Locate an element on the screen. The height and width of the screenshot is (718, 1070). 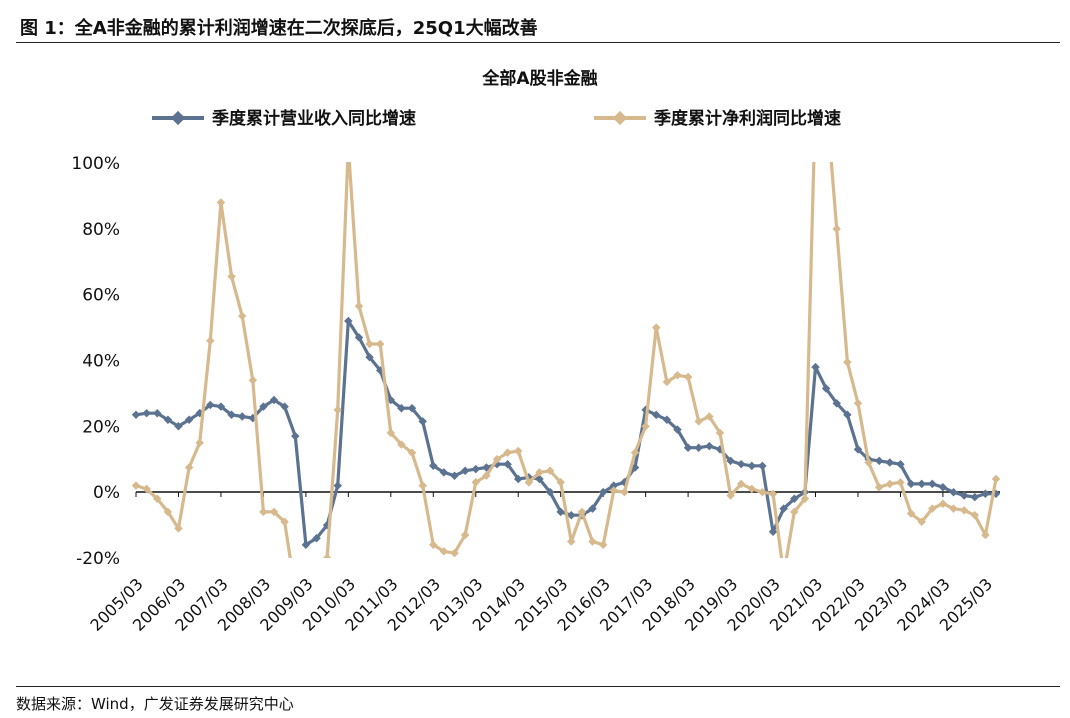
y-tick-label: 60% is located at coordinates (101, 296).